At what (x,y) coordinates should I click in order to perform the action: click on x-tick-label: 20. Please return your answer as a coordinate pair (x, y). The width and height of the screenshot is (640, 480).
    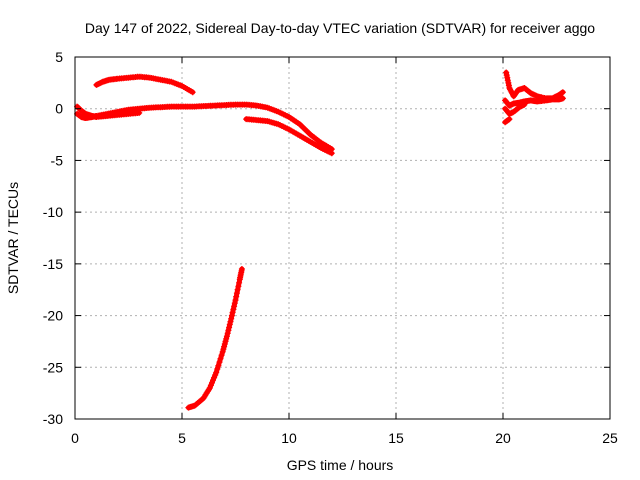
    Looking at the image, I should click on (503, 438).